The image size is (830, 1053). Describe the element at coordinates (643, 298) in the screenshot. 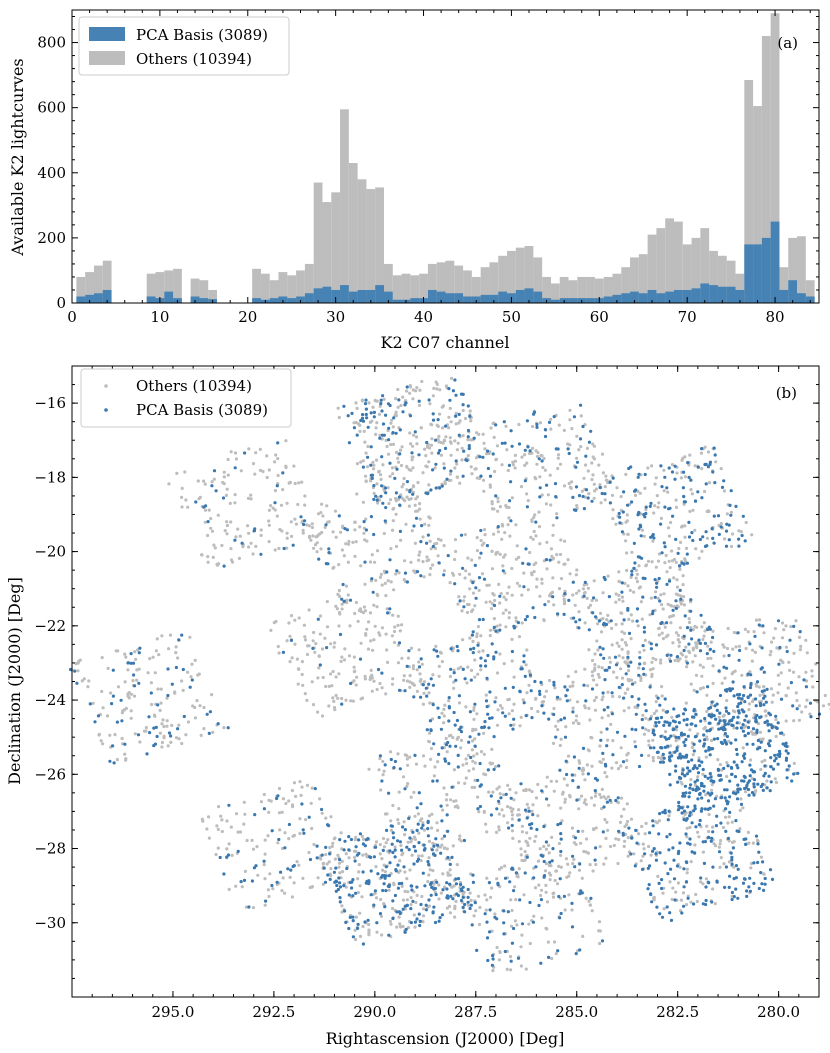

I see `pca-bar` at that location.